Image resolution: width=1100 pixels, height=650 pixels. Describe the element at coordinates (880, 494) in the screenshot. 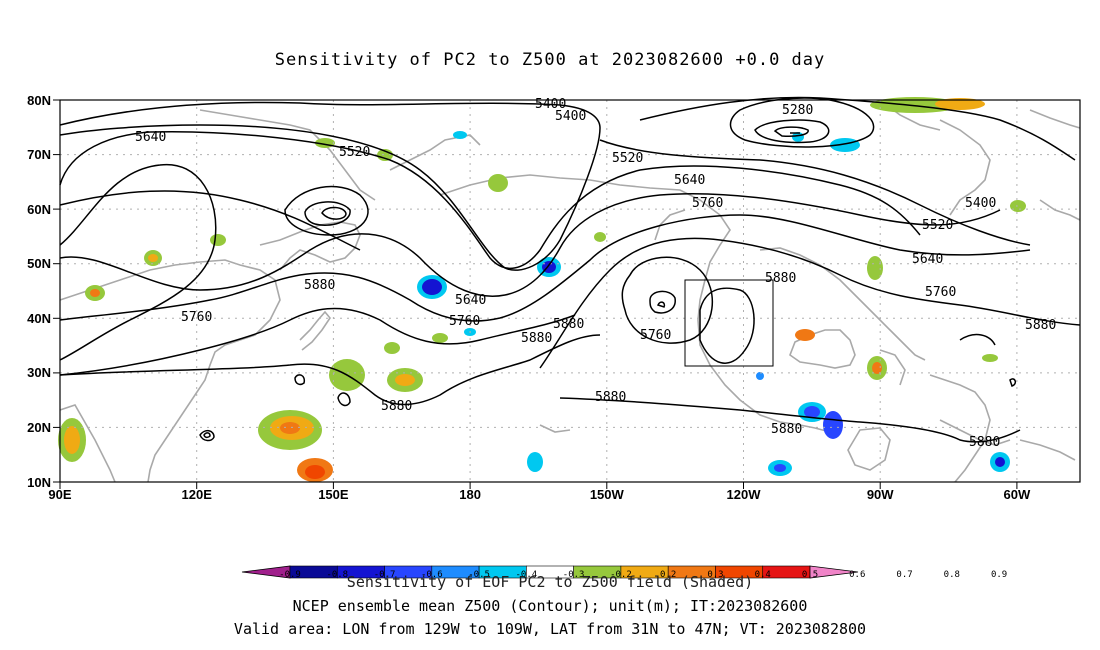

I see `lon-label: 90W` at that location.